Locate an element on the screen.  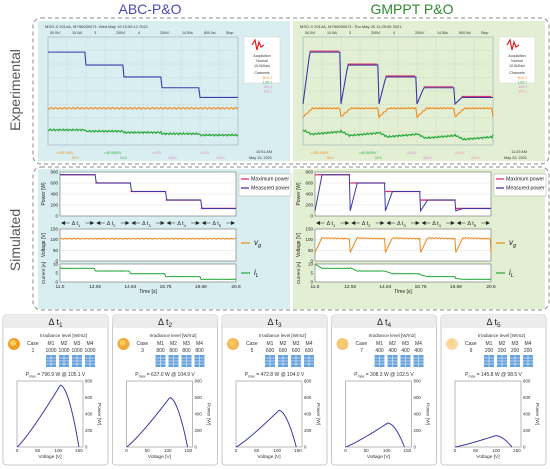
row-label-simulated: Simulated is located at coordinates (15, 240).